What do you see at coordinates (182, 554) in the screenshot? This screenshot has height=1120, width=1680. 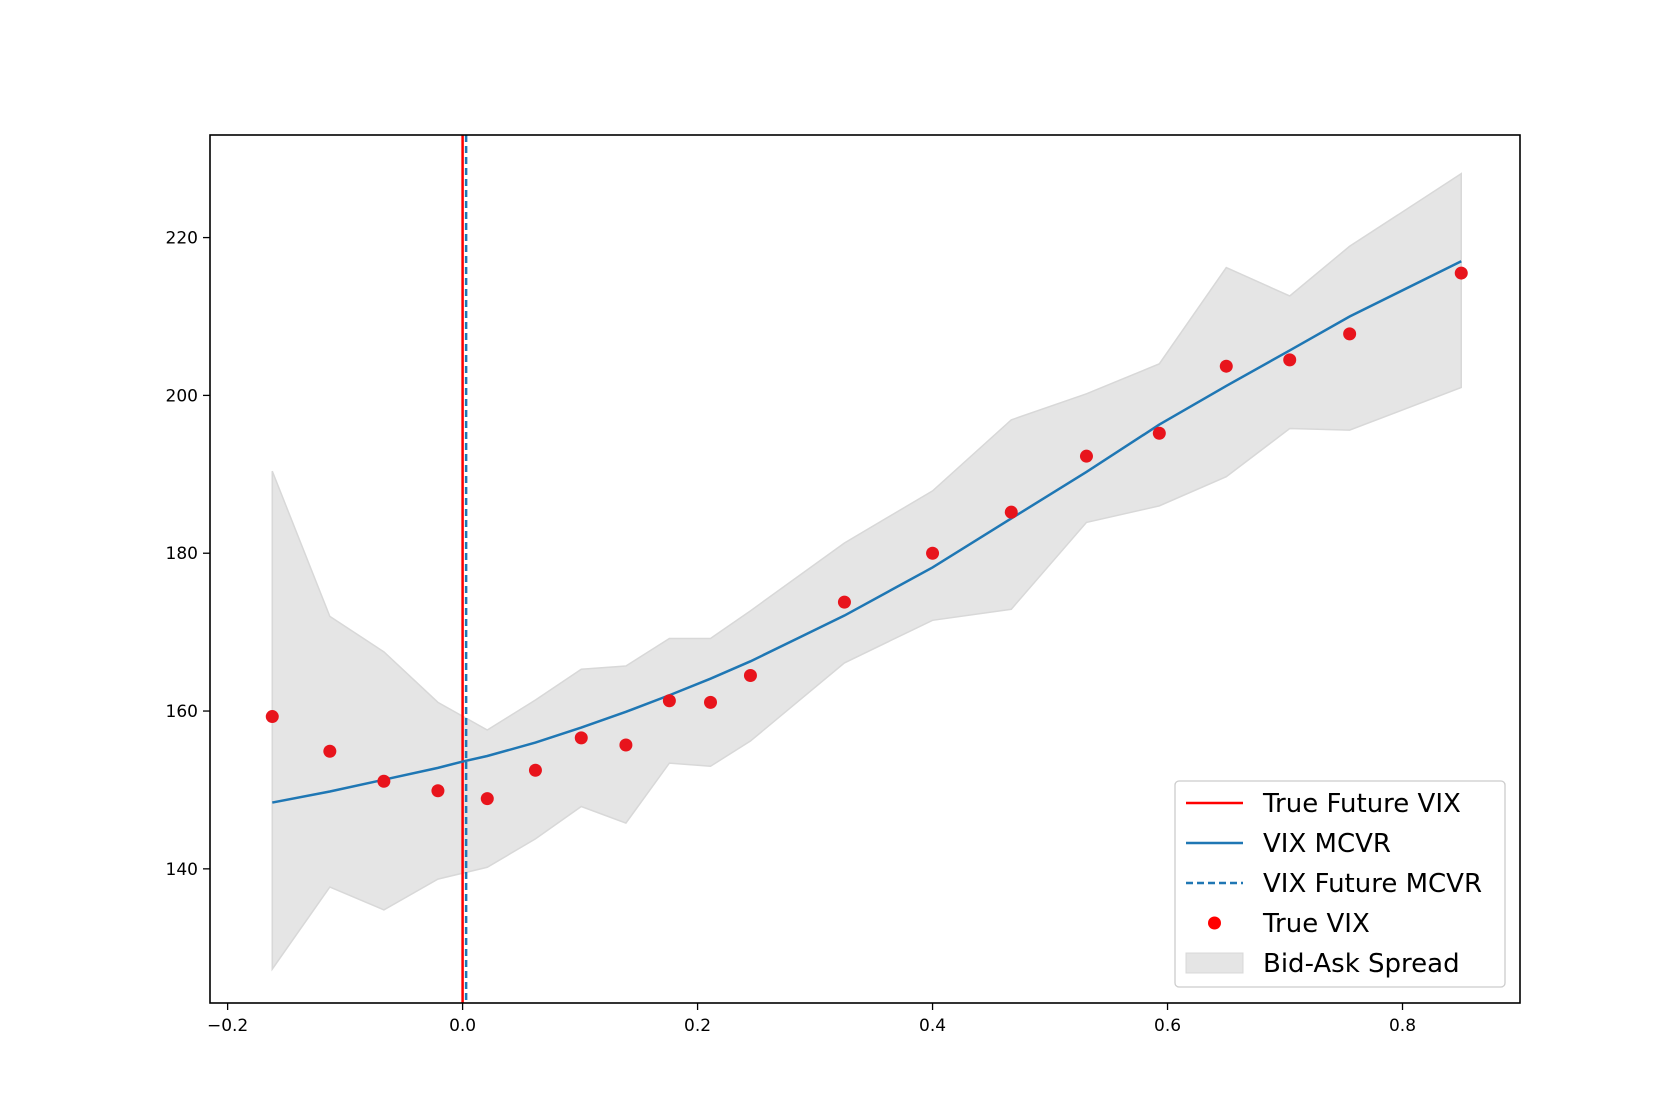 I see `y-tick-label: 180` at bounding box center [182, 554].